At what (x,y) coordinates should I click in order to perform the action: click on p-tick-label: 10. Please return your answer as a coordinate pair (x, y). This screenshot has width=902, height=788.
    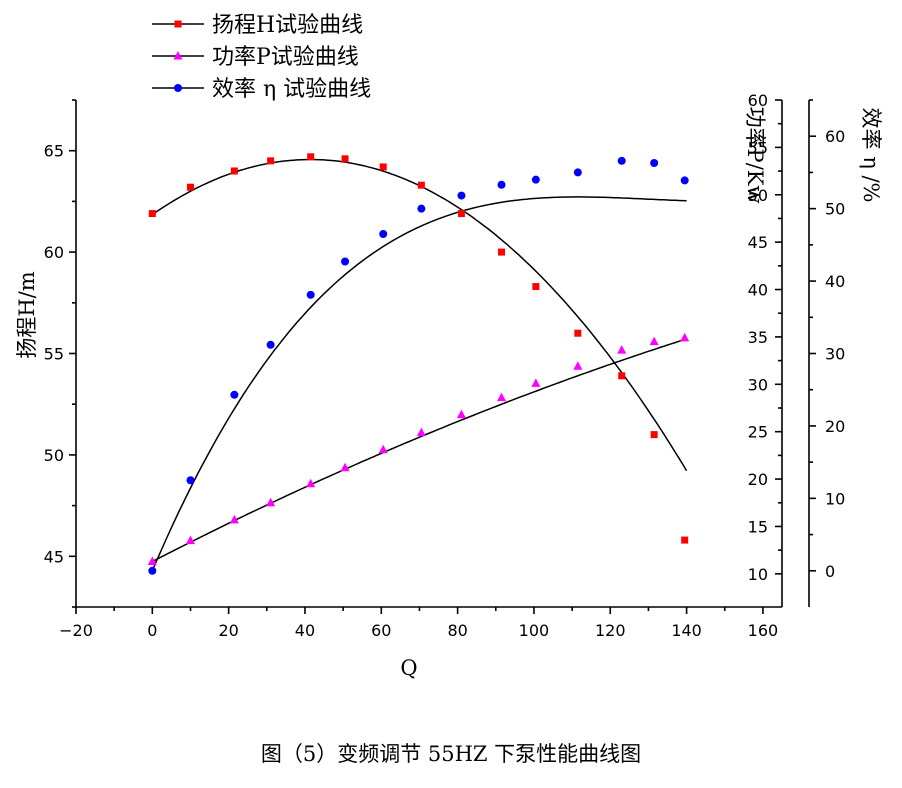
    Looking at the image, I should click on (758, 574).